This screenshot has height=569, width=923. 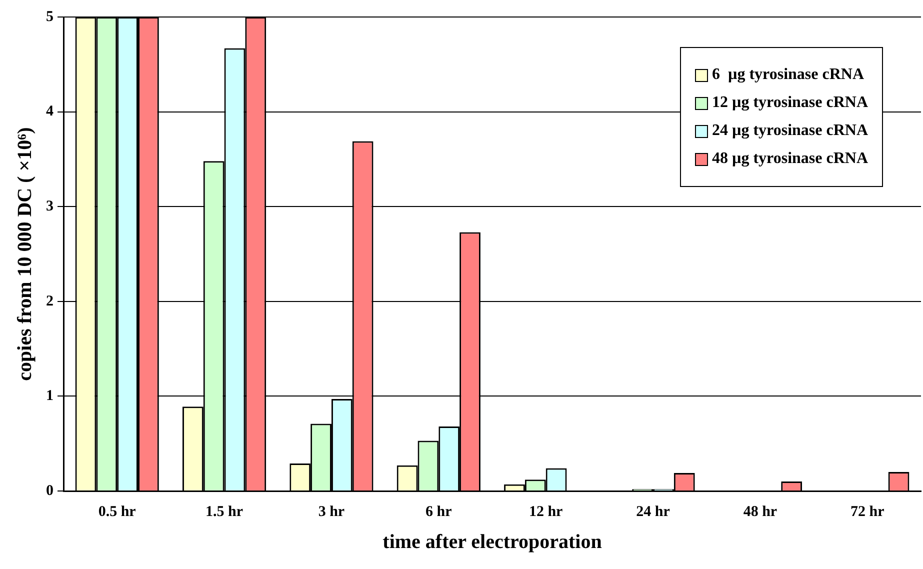 What do you see at coordinates (788, 75) in the screenshot?
I see `legend-label: 6 µg tyrosinase cRNA` at bounding box center [788, 75].